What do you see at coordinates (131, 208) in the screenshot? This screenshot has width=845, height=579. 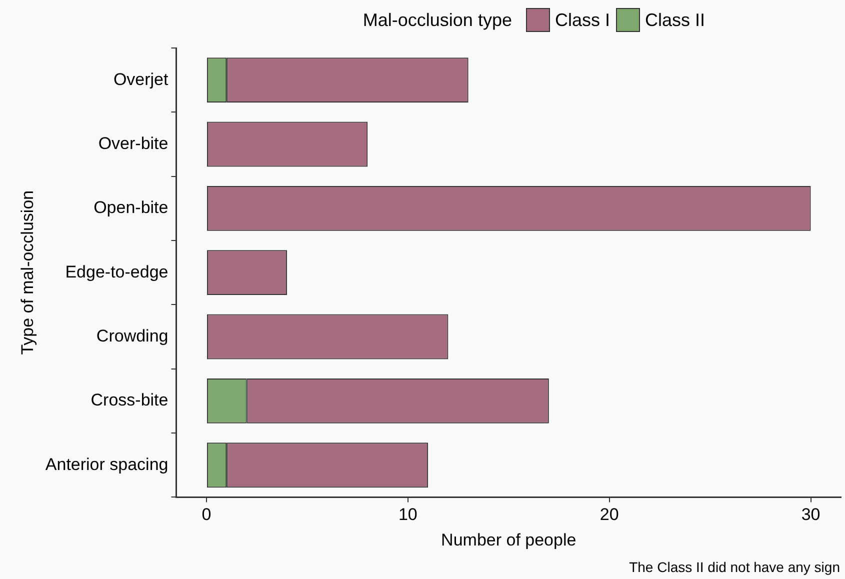 I see `y-tick-label: Open-bite` at bounding box center [131, 208].